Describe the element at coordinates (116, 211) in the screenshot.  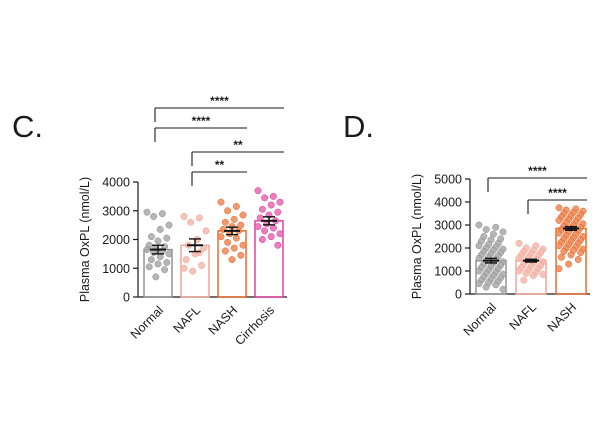
I see `c-y-tick-label: 3000` at that location.